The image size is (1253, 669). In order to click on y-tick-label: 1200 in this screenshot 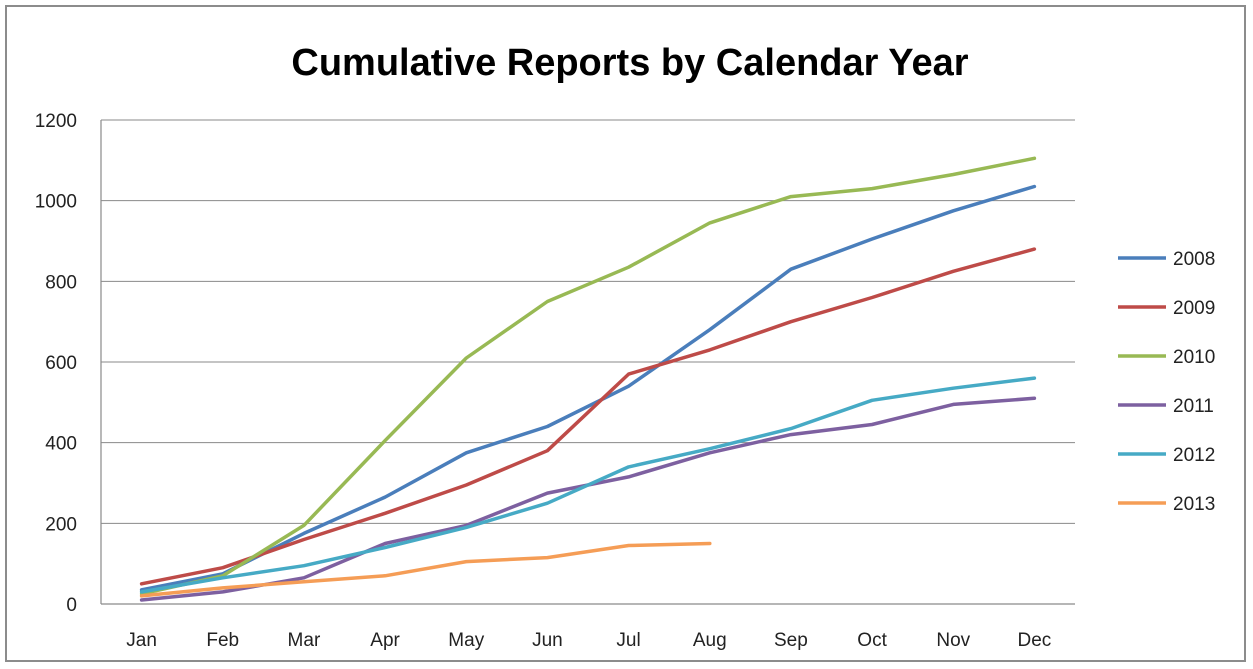, I will do `click(56, 121)`.